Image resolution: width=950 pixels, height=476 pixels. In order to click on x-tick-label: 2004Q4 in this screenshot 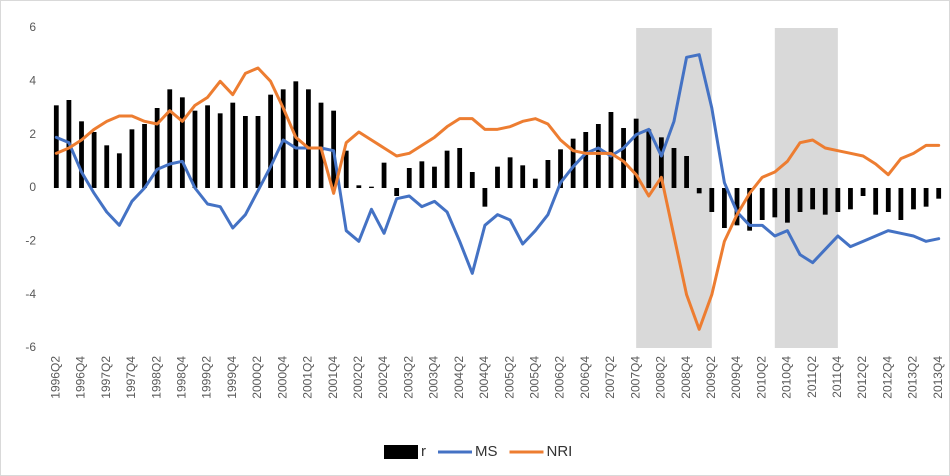, I will do `click(484, 377)`.